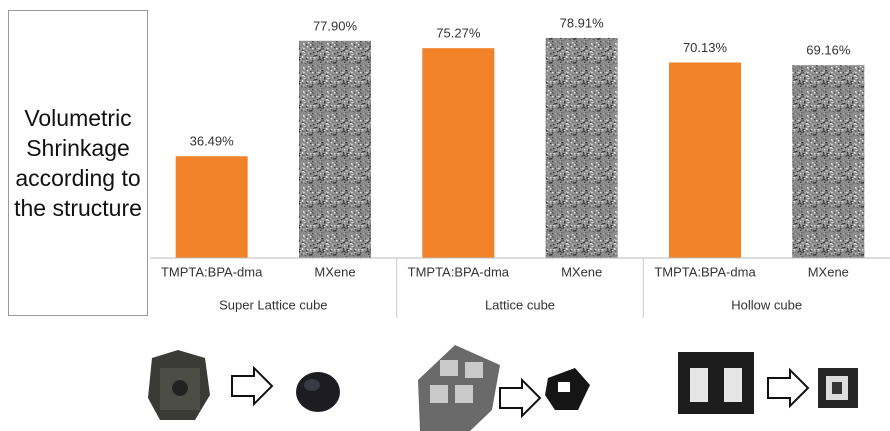 The height and width of the screenshot is (431, 890). Describe the element at coordinates (766, 304) in the screenshot. I see `group-label: Hollow cube` at that location.